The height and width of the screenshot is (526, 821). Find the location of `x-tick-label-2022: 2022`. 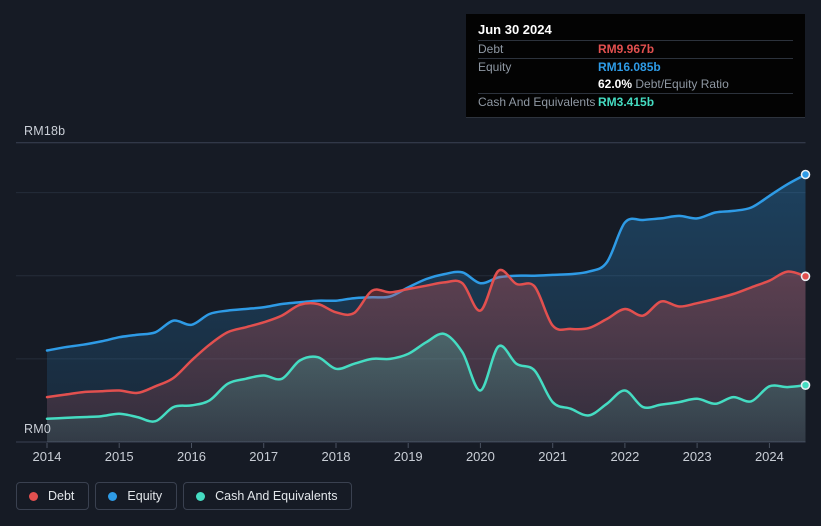

x-tick-label-2022: 2022 is located at coordinates (624, 456).